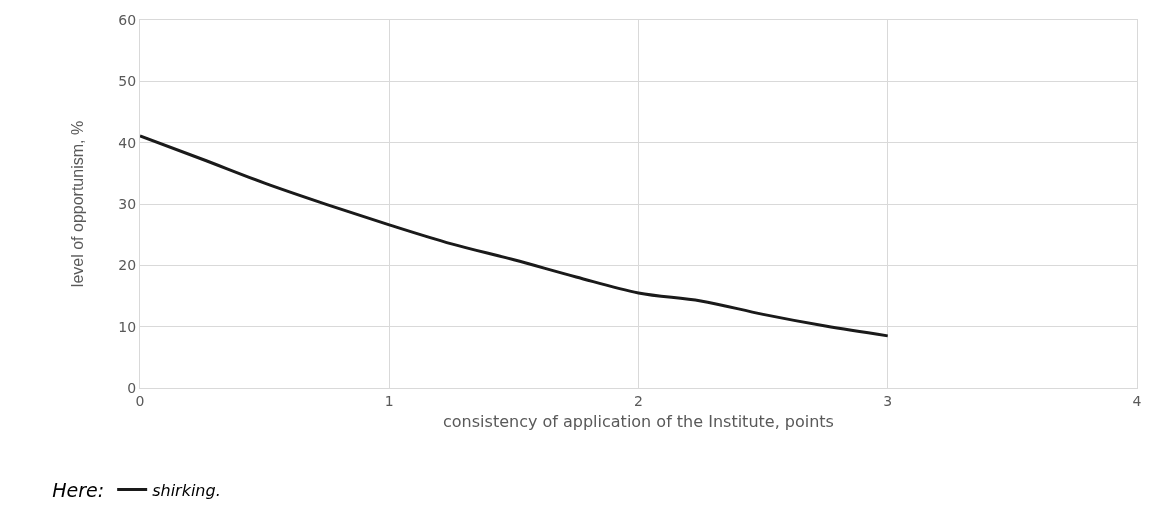  Describe the element at coordinates (888, 400) in the screenshot. I see `x-tick-label: 3` at that location.